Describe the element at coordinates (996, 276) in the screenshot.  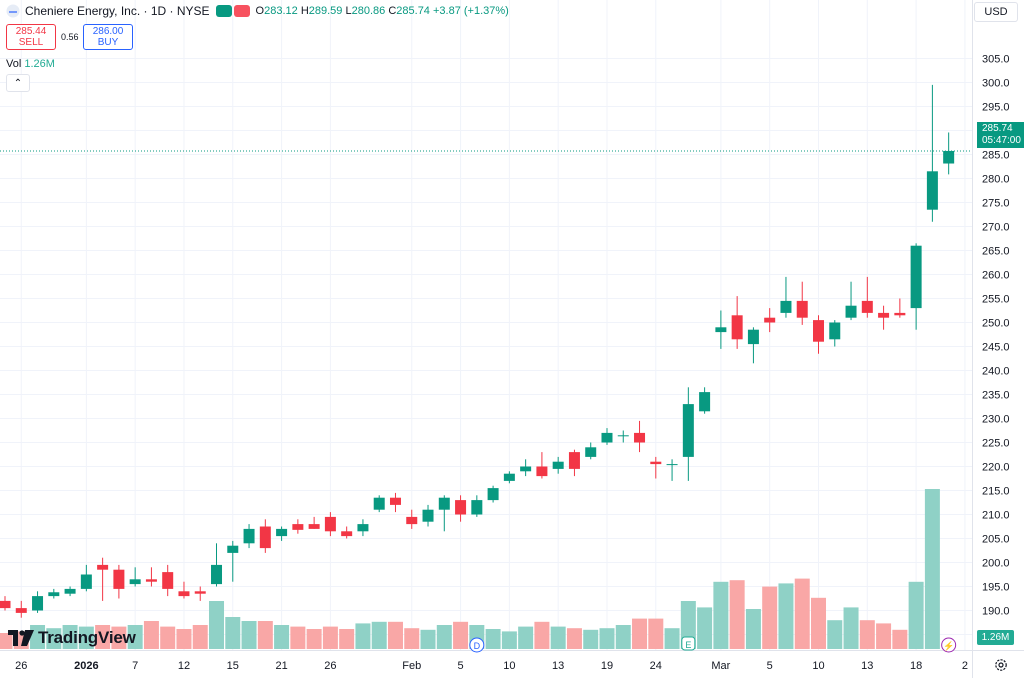
I see `y-tick-label: 260.0` at that location.